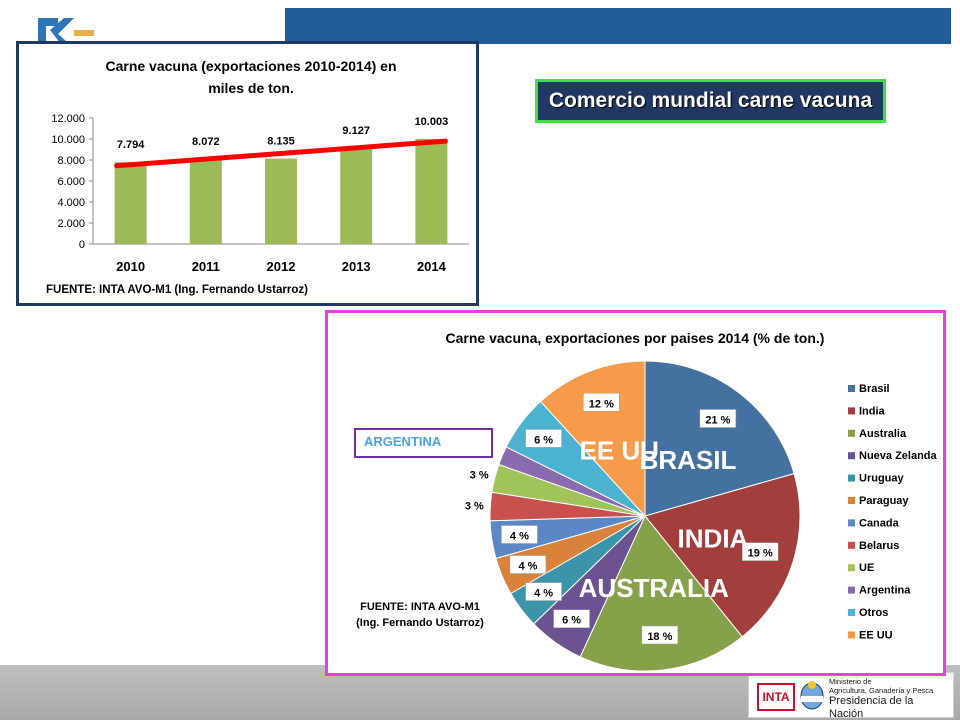 Image resolution: width=960 pixels, height=721 pixels. What do you see at coordinates (420, 623) in the screenshot?
I see `pie-chart-source-line2: (Ing. Fernando Ustarroz)` at bounding box center [420, 623].